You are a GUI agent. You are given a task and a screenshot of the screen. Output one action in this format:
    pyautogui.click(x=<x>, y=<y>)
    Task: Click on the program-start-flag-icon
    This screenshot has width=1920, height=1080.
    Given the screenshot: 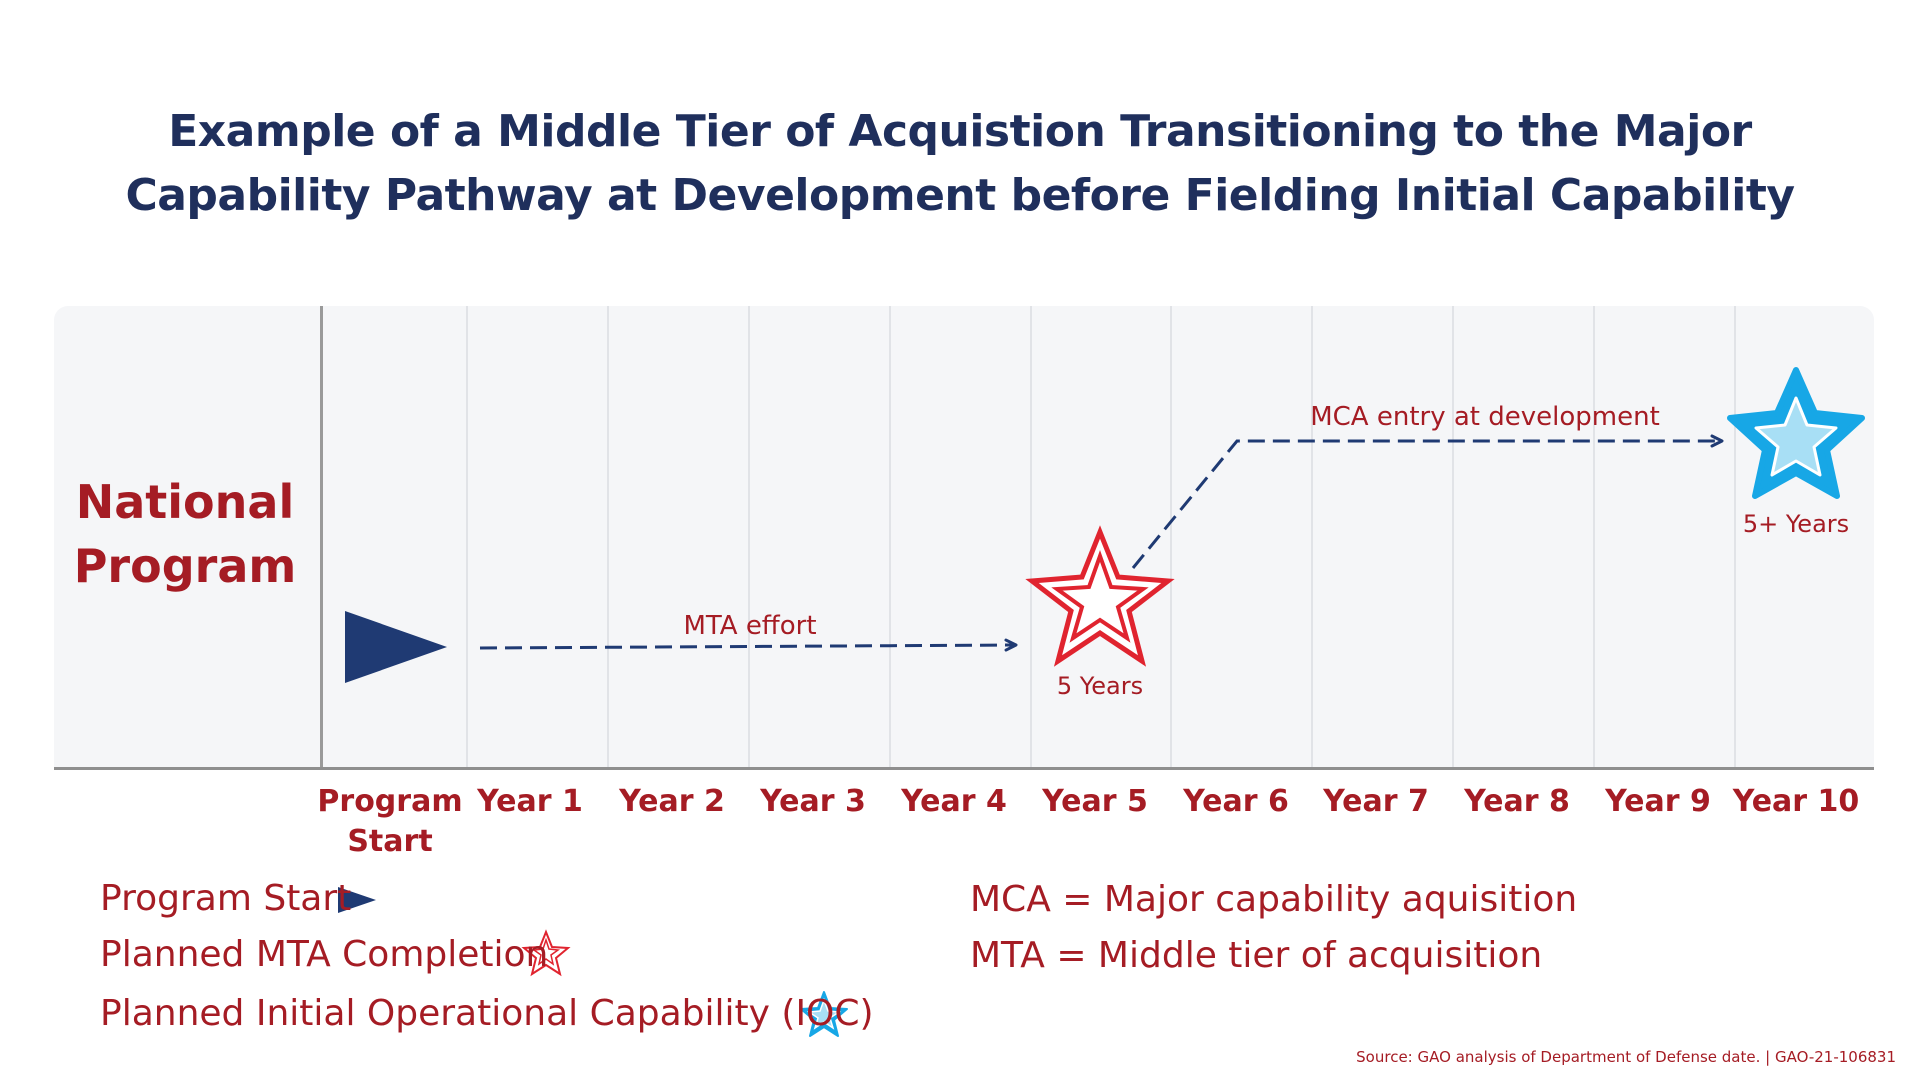 What is the action you would take?
    pyautogui.click(x=396, y=647)
    